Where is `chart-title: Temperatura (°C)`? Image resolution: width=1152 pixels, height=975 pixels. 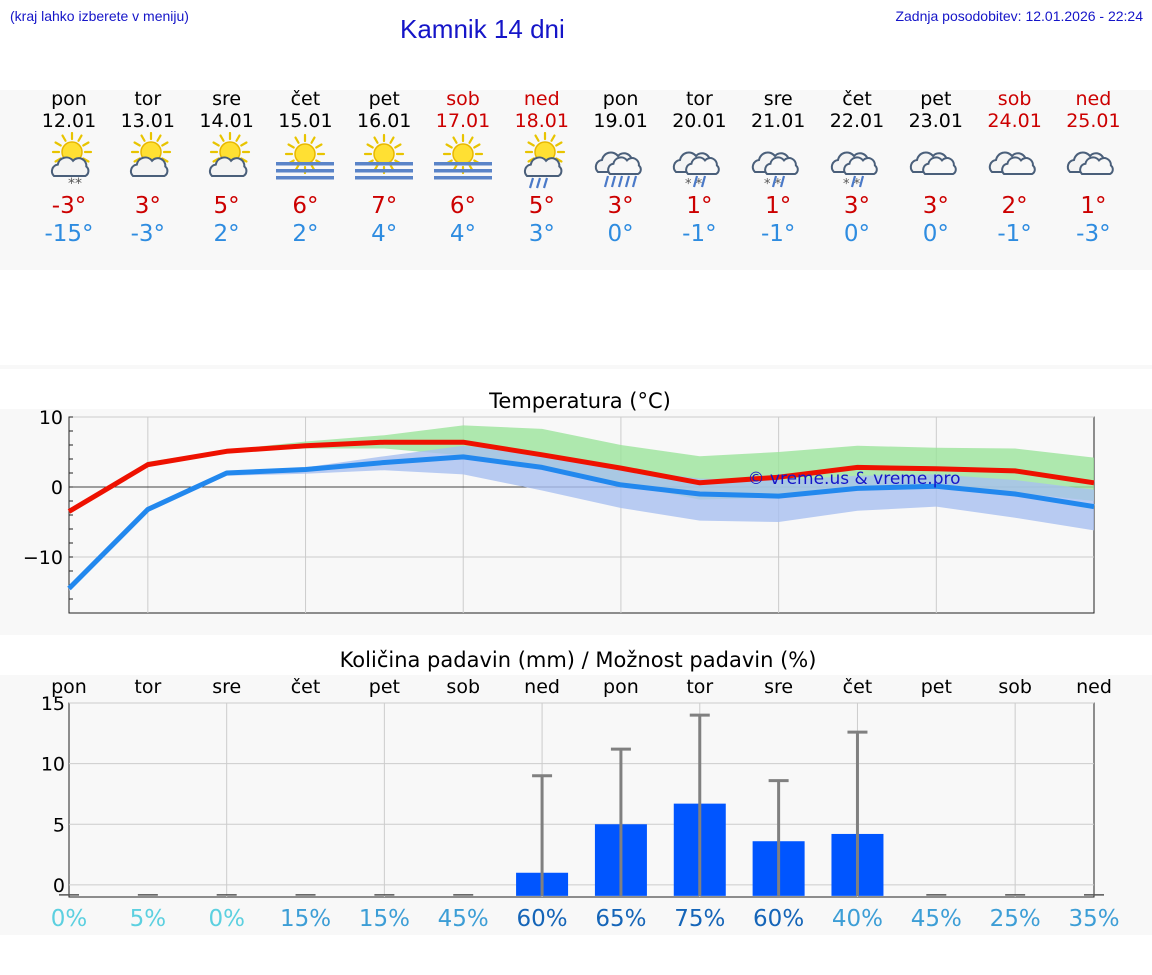
chart-title: Temperatura (°C) is located at coordinates (579, 401).